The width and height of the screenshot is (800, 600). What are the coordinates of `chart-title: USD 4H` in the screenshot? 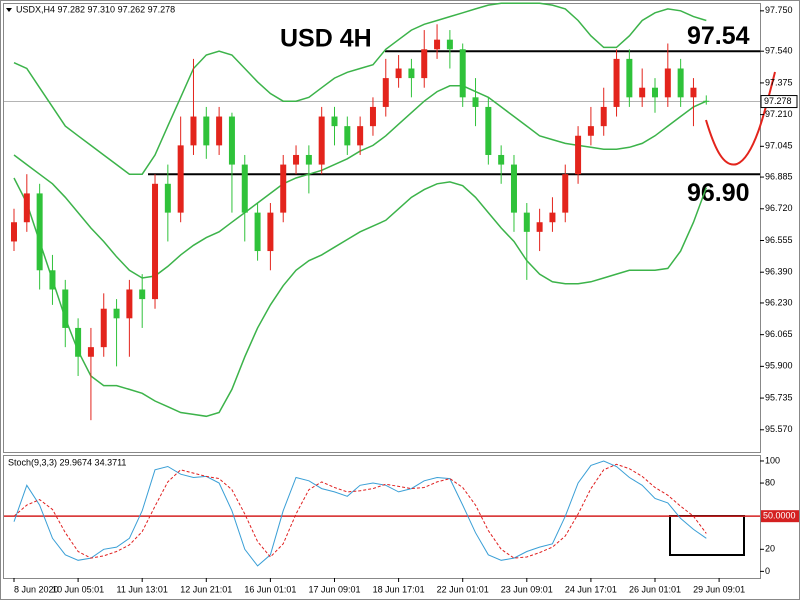 It's located at (326, 39).